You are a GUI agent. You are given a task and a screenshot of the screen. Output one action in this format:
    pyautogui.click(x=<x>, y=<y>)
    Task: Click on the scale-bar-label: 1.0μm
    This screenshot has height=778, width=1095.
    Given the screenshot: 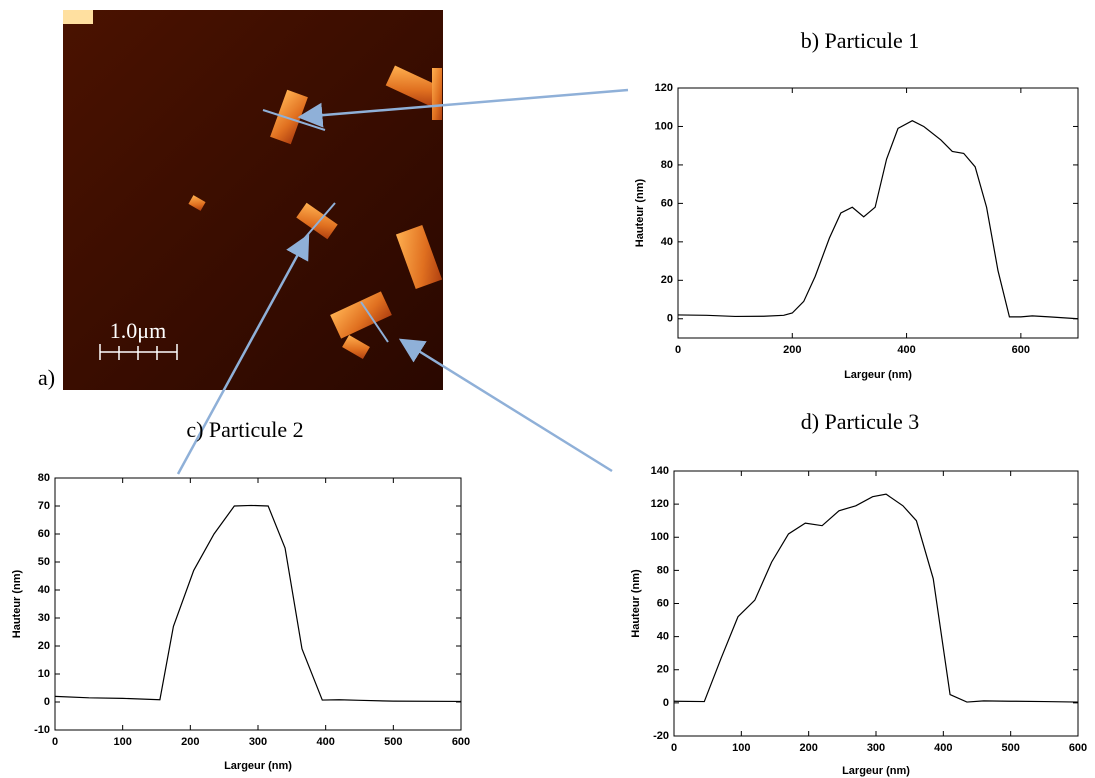 What is the action you would take?
    pyautogui.click(x=138, y=330)
    